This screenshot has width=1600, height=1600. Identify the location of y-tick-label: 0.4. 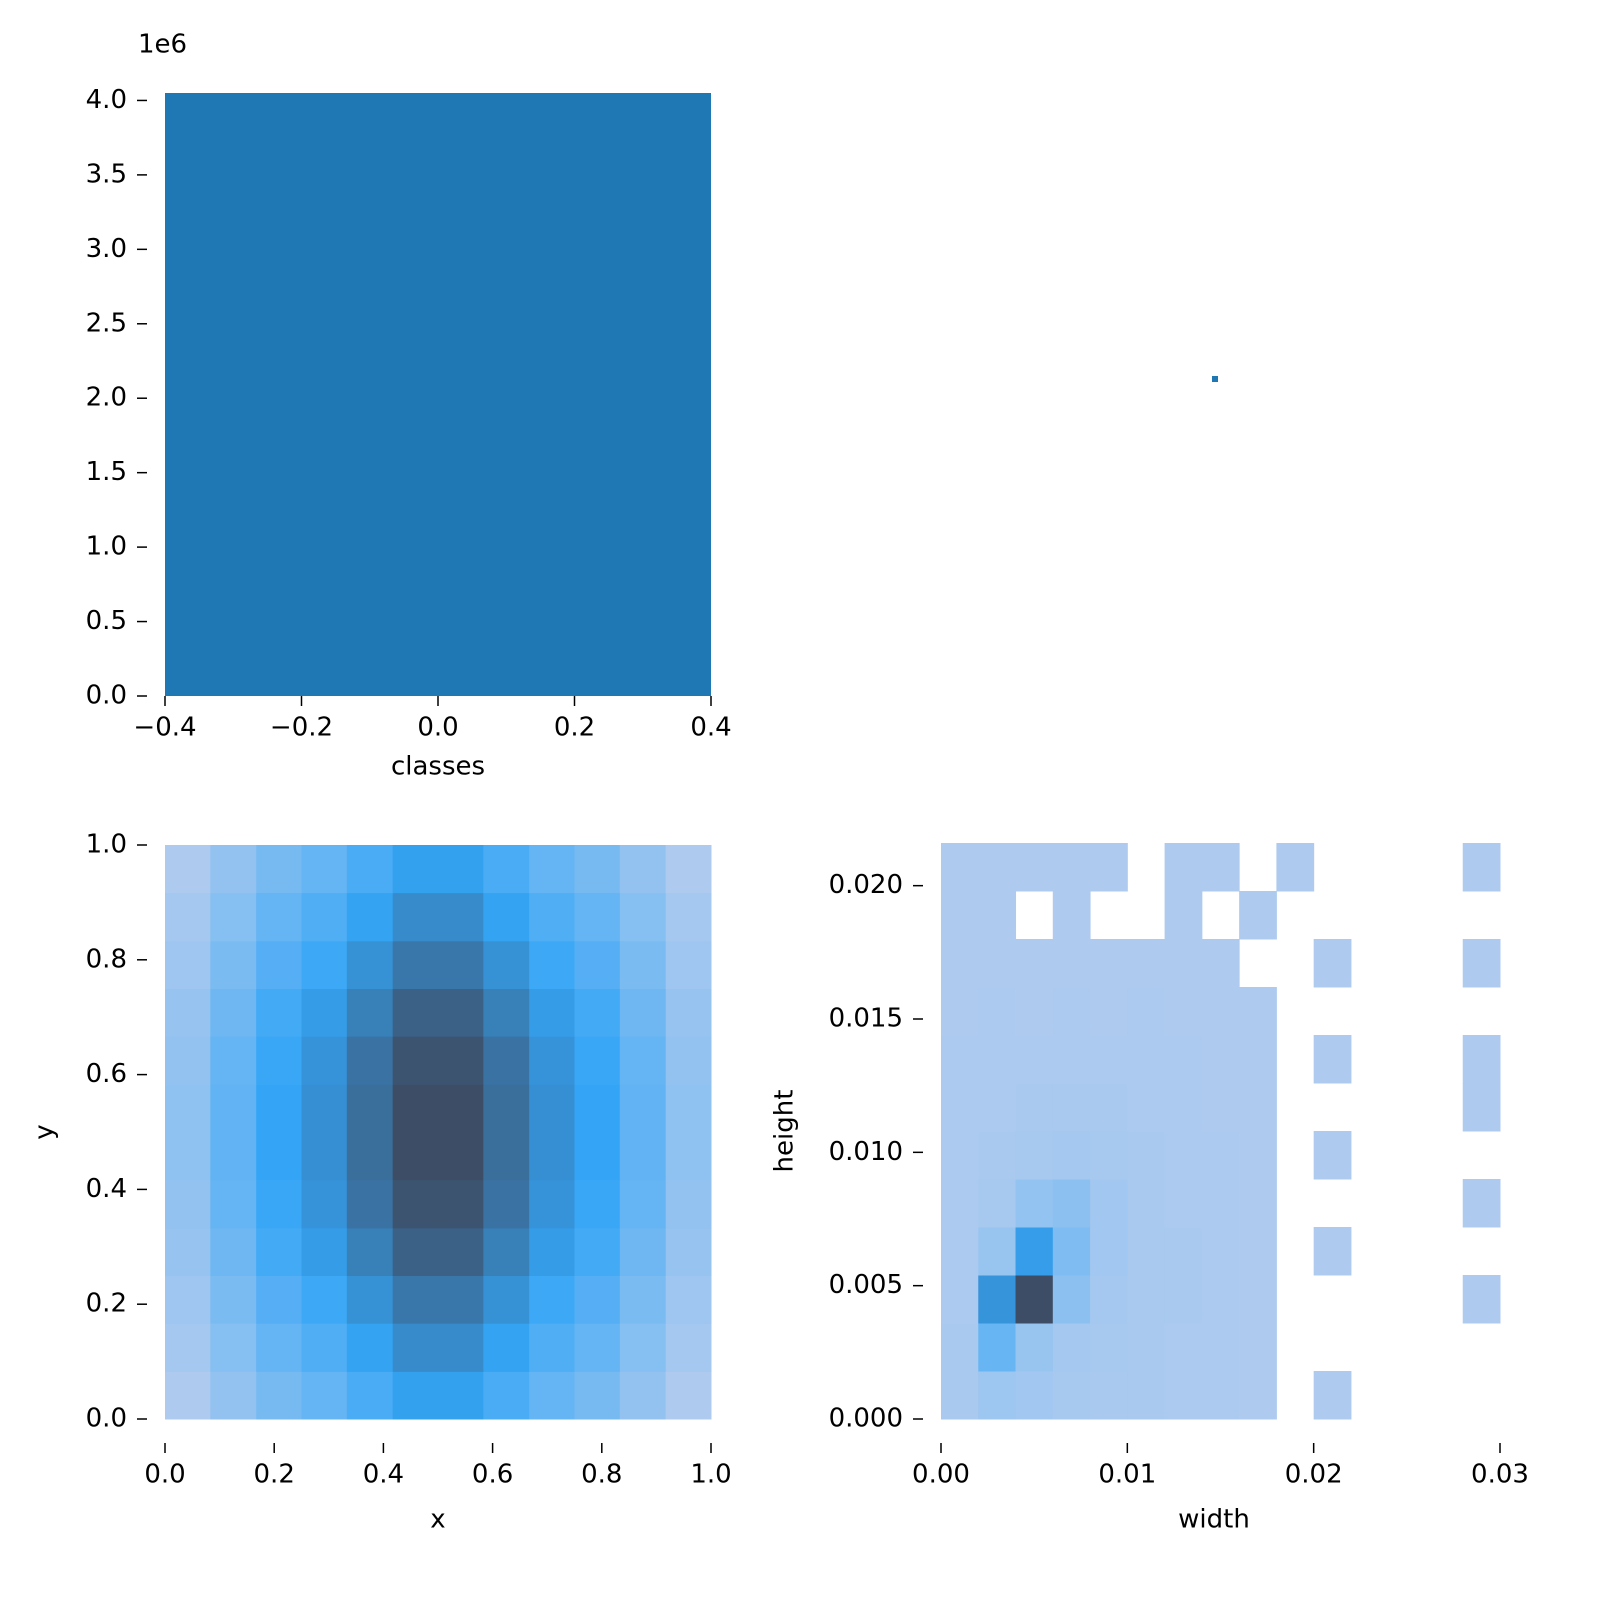
(106, 1189).